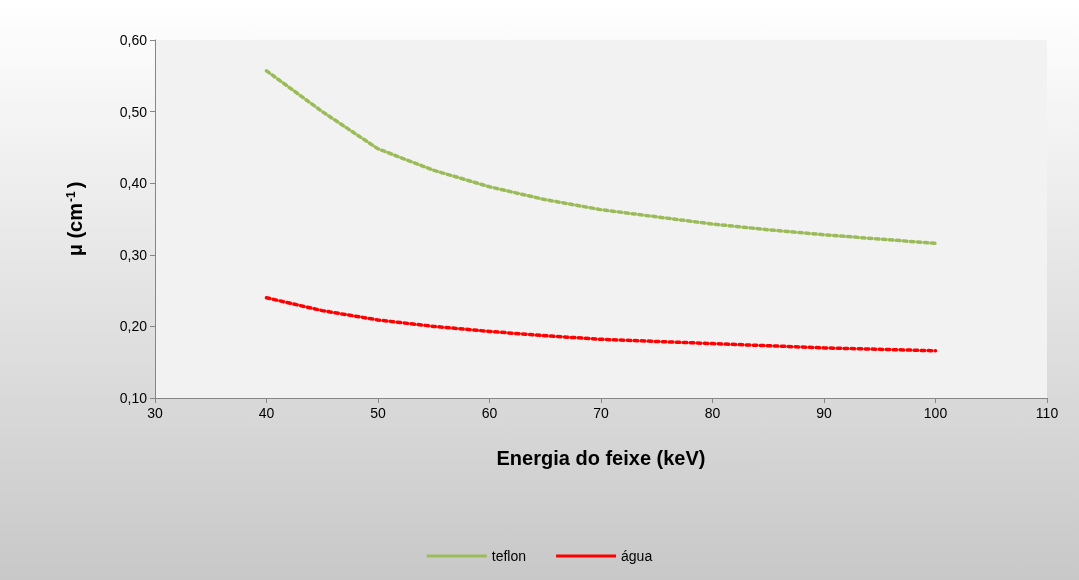 This screenshot has width=1079, height=580. Describe the element at coordinates (378, 413) in the screenshot. I see `x-tick-label: 50` at that location.